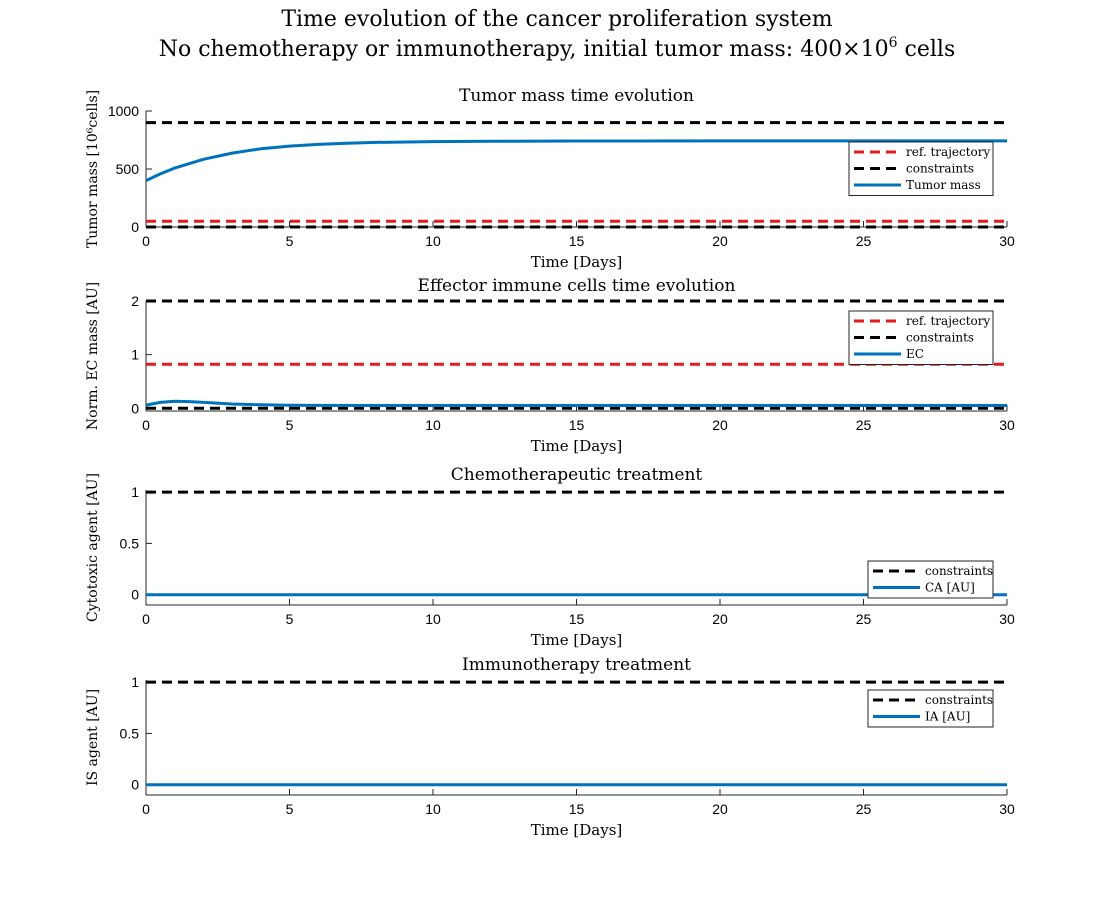 The height and width of the screenshot is (902, 1114). Describe the element at coordinates (93, 169) in the screenshot. I see `y-axis-label: Tumor mass [10⁶cells]` at that location.